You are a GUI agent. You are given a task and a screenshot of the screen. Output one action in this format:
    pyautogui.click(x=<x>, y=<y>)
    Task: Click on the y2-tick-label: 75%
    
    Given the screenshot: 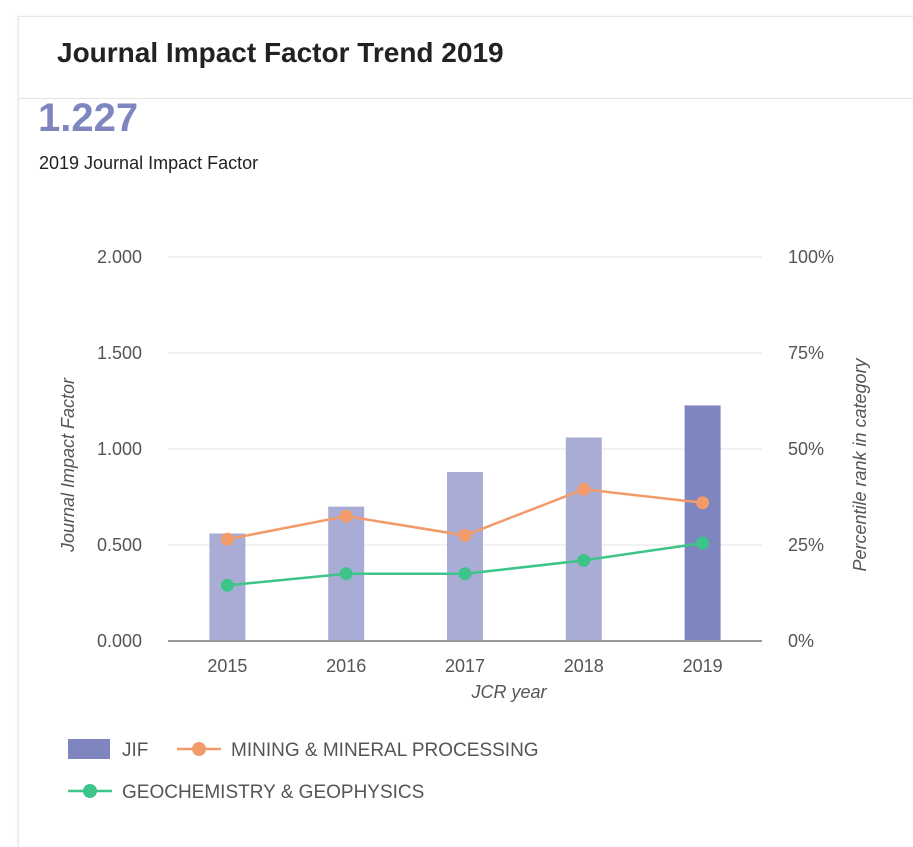 What is the action you would take?
    pyautogui.click(x=806, y=353)
    